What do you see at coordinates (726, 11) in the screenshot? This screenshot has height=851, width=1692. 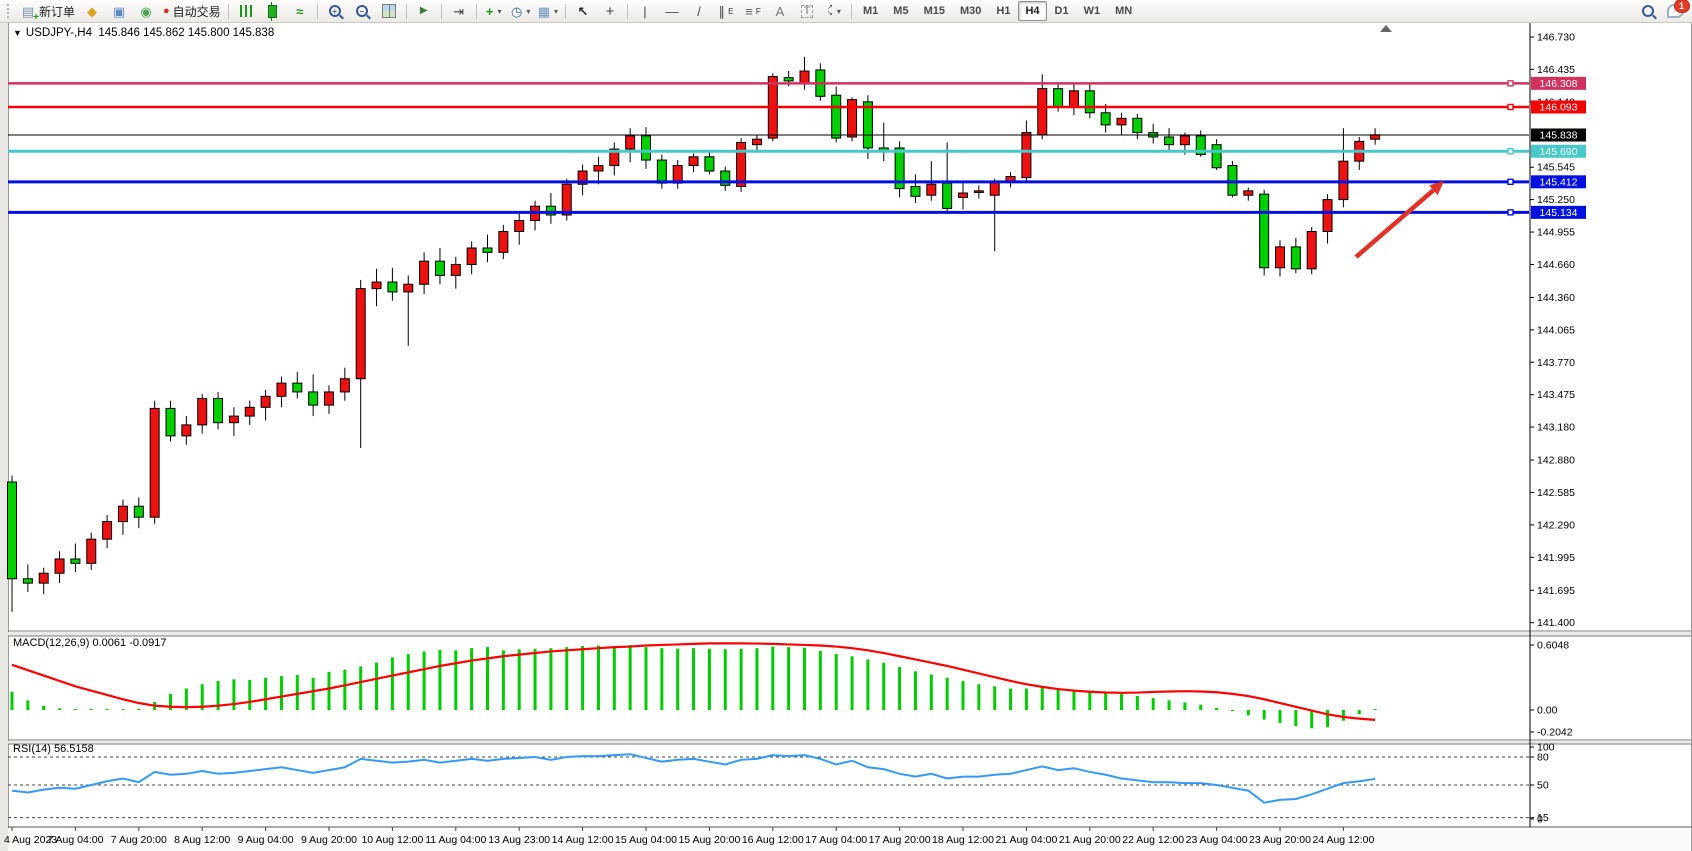 I see `equidistant-channel-button: ∥ E` at bounding box center [726, 11].